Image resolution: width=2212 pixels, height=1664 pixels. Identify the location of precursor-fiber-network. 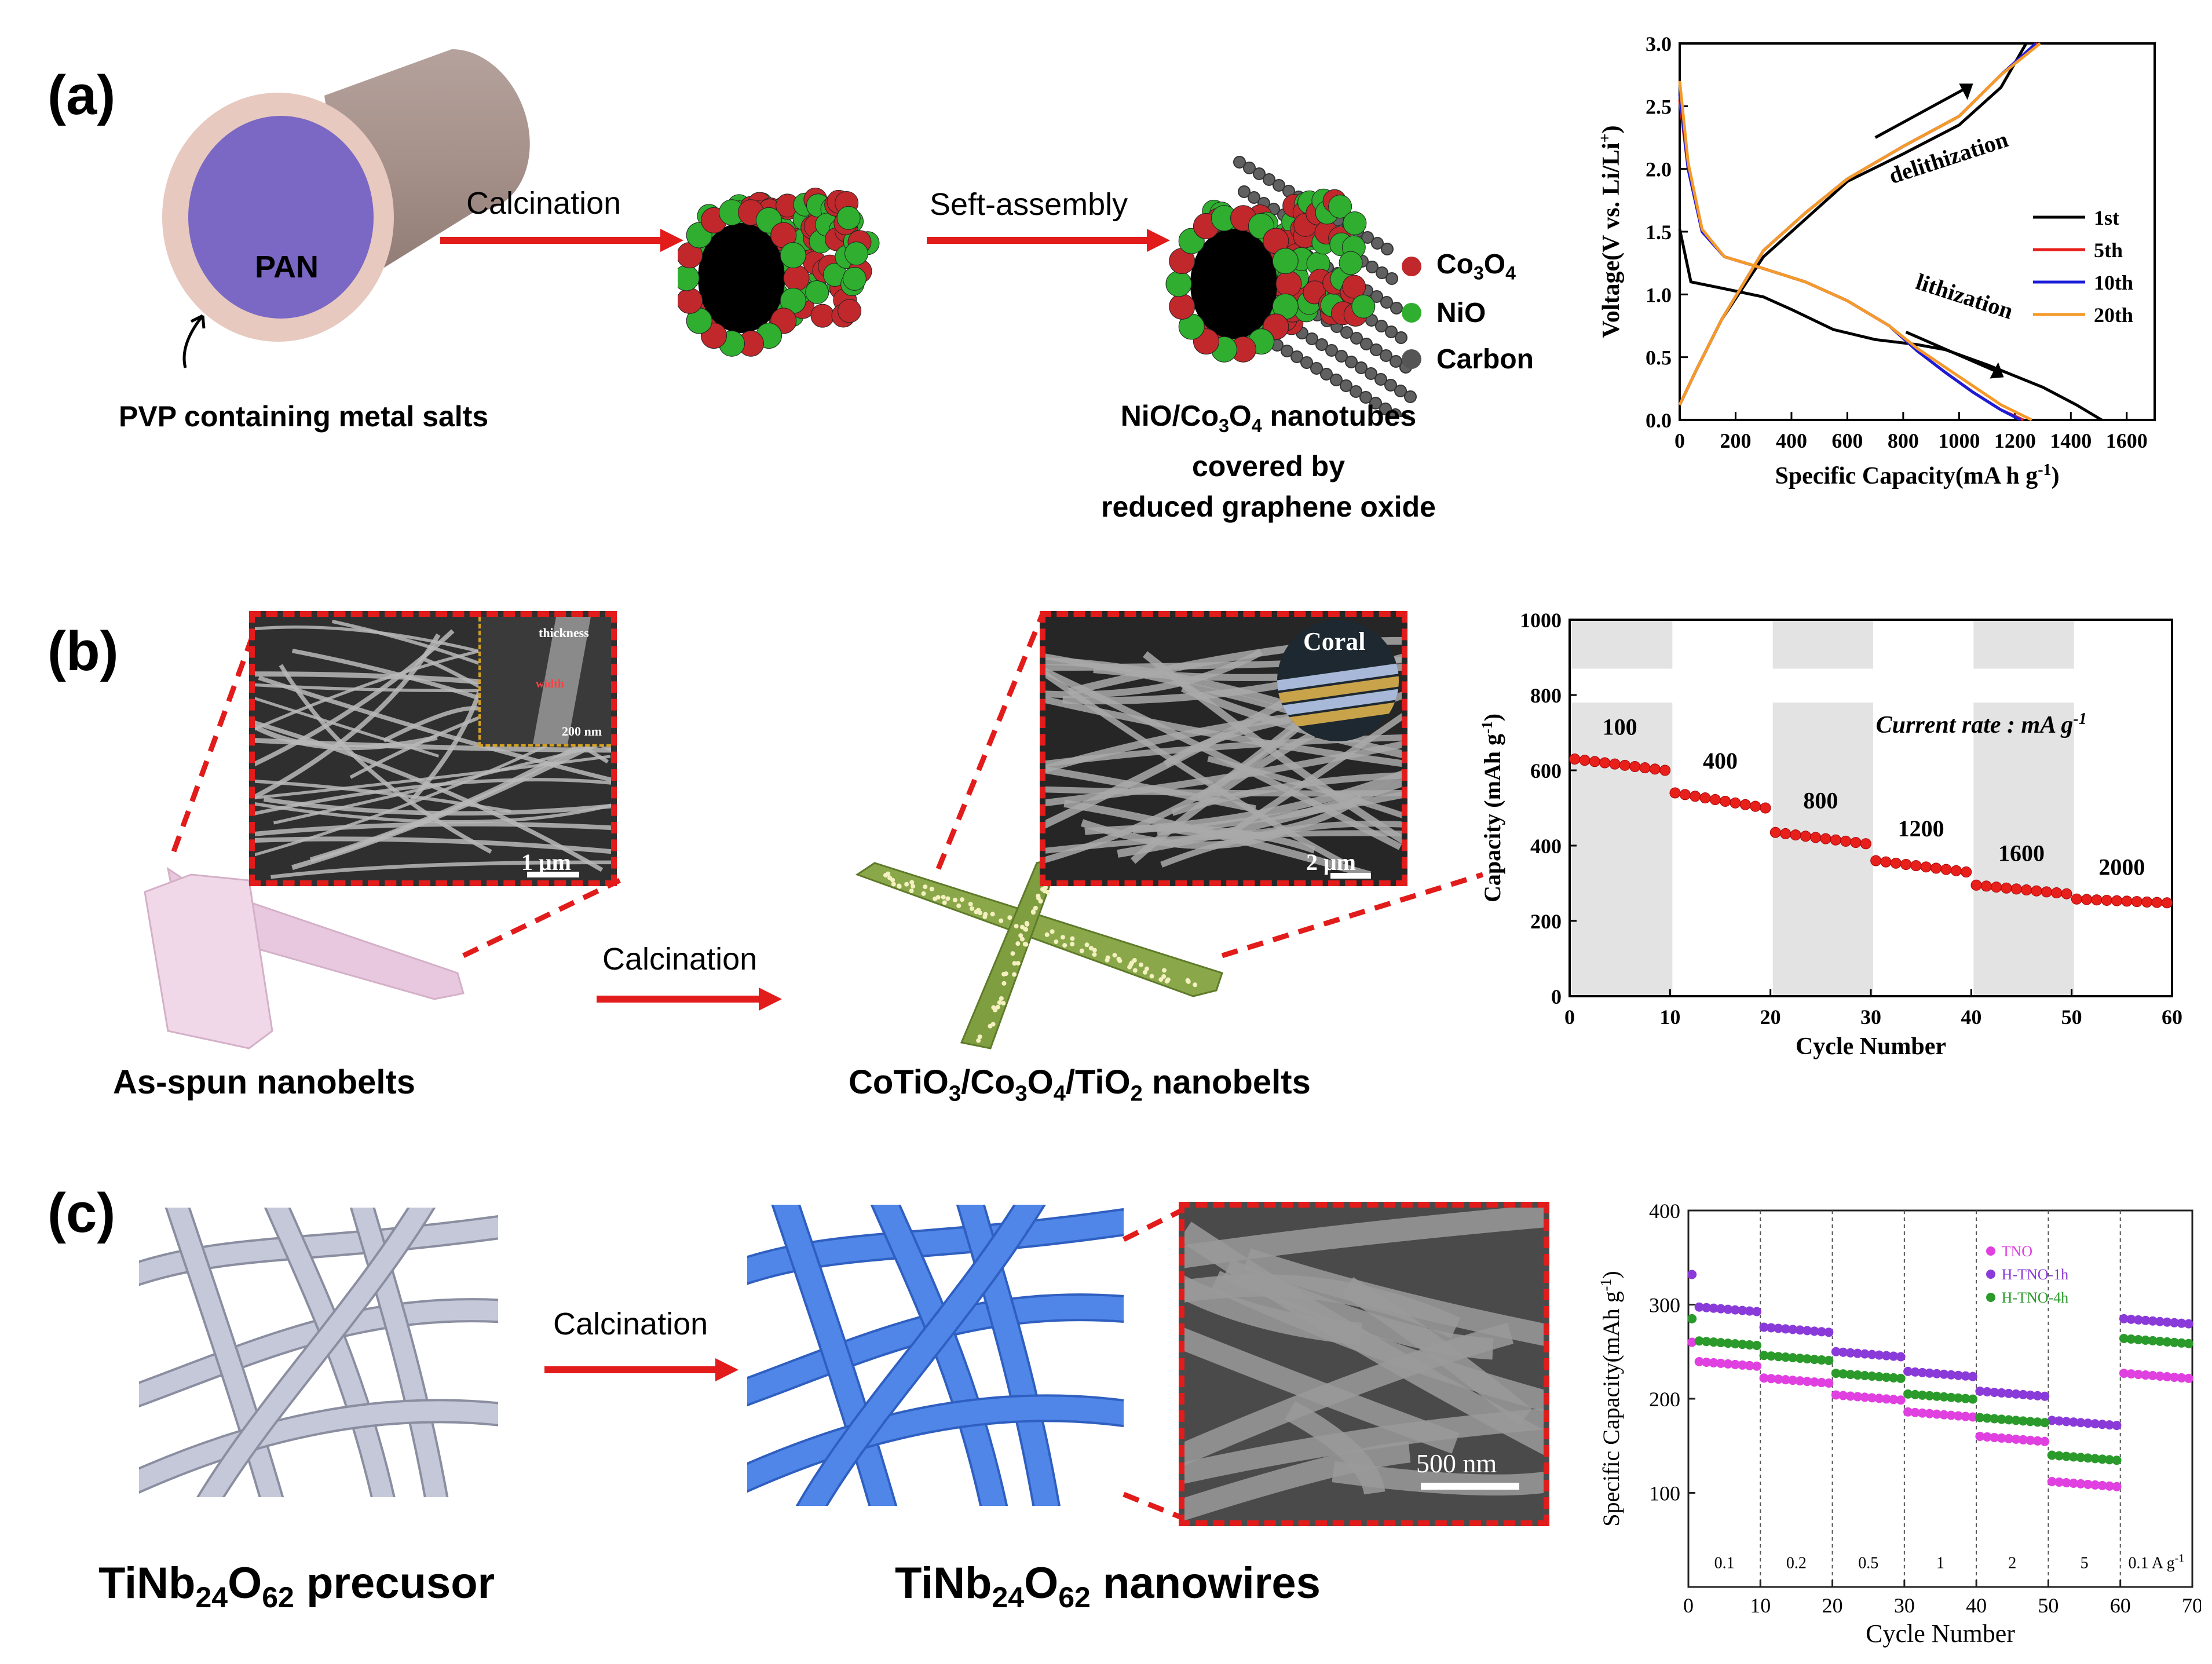
(318, 1353).